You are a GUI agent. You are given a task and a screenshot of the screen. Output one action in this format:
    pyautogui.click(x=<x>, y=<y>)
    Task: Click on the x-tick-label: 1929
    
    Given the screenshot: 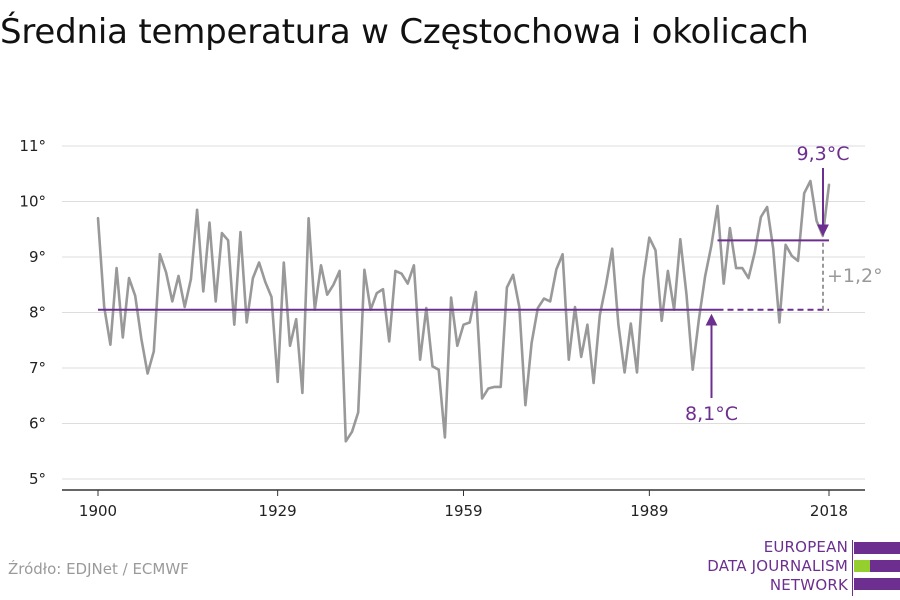 What is the action you would take?
    pyautogui.click(x=278, y=511)
    